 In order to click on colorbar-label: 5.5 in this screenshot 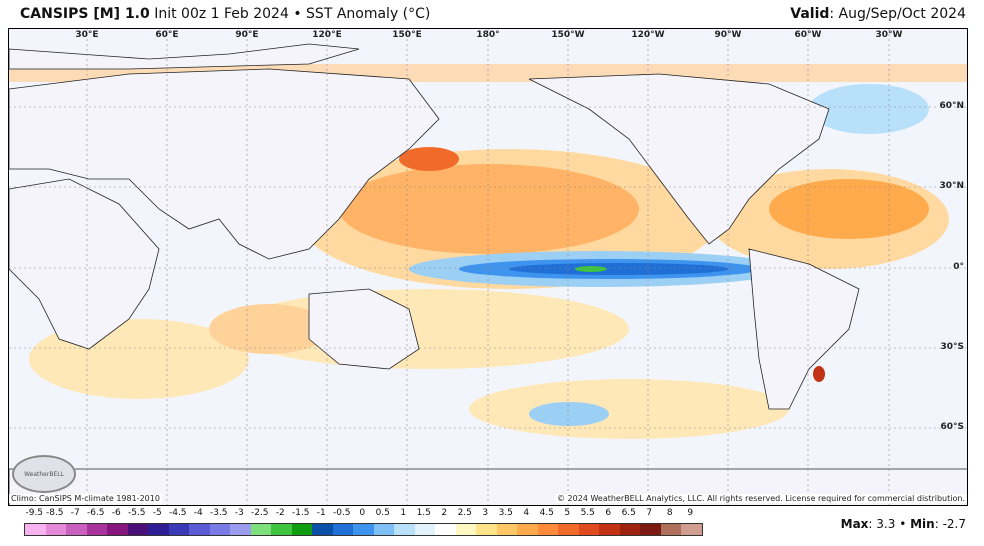, I will do `click(587, 513)`.